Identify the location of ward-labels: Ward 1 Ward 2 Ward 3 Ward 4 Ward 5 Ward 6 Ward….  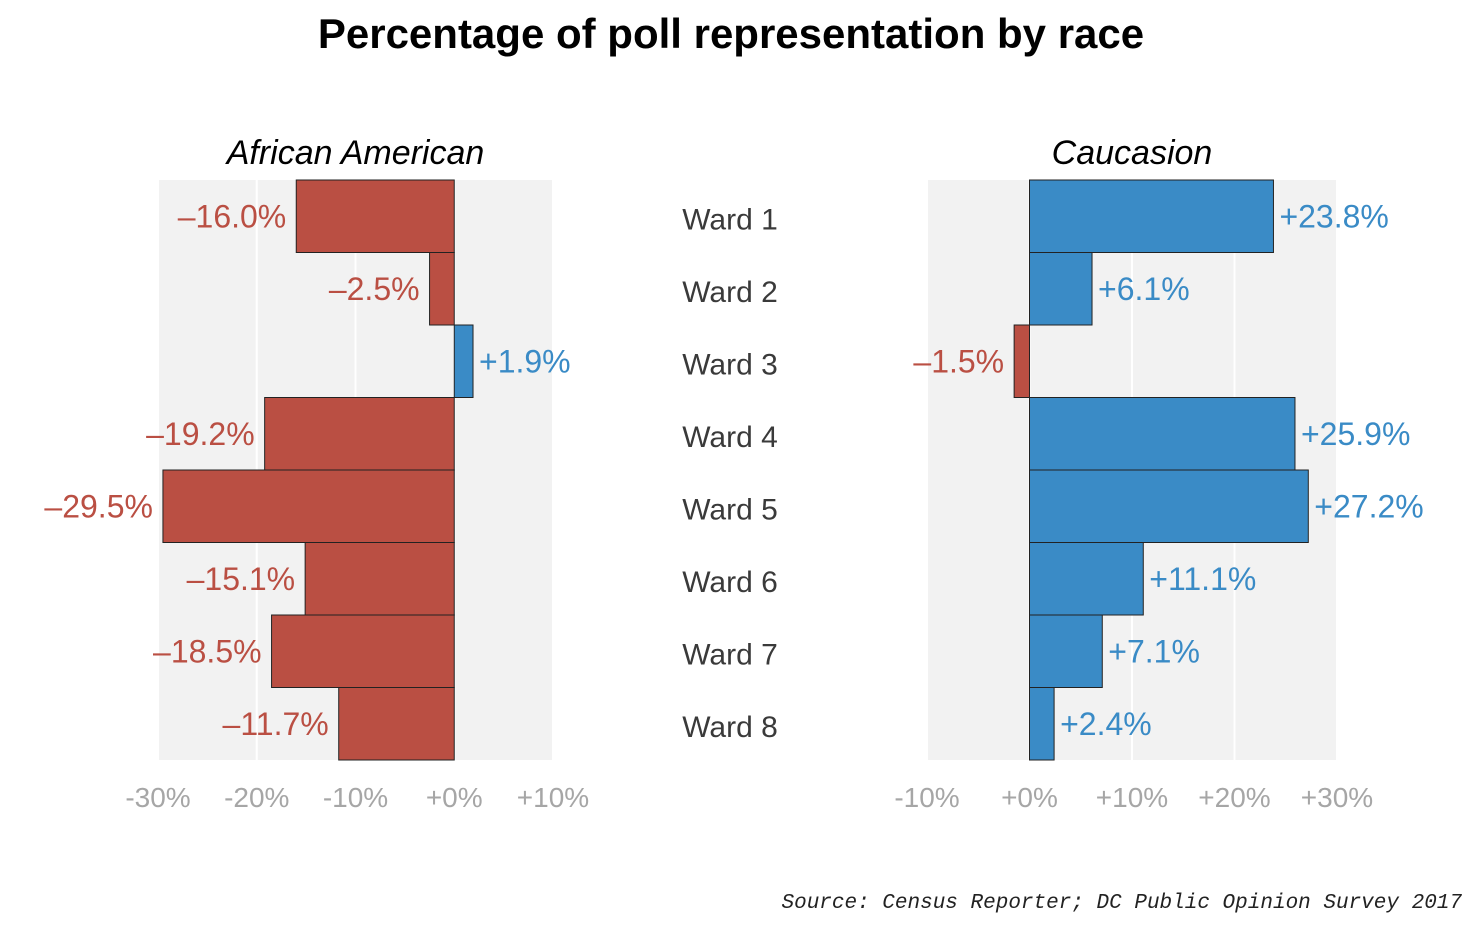
(730, 473).